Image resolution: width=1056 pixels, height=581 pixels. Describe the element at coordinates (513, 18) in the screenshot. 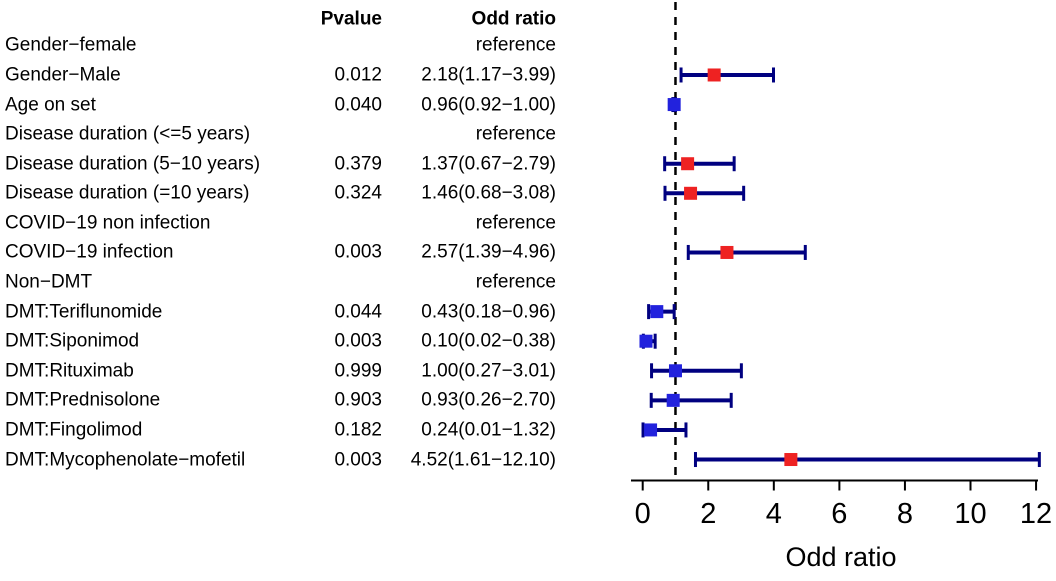

I see `odd-ratio-column-header: Odd ratio` at that location.